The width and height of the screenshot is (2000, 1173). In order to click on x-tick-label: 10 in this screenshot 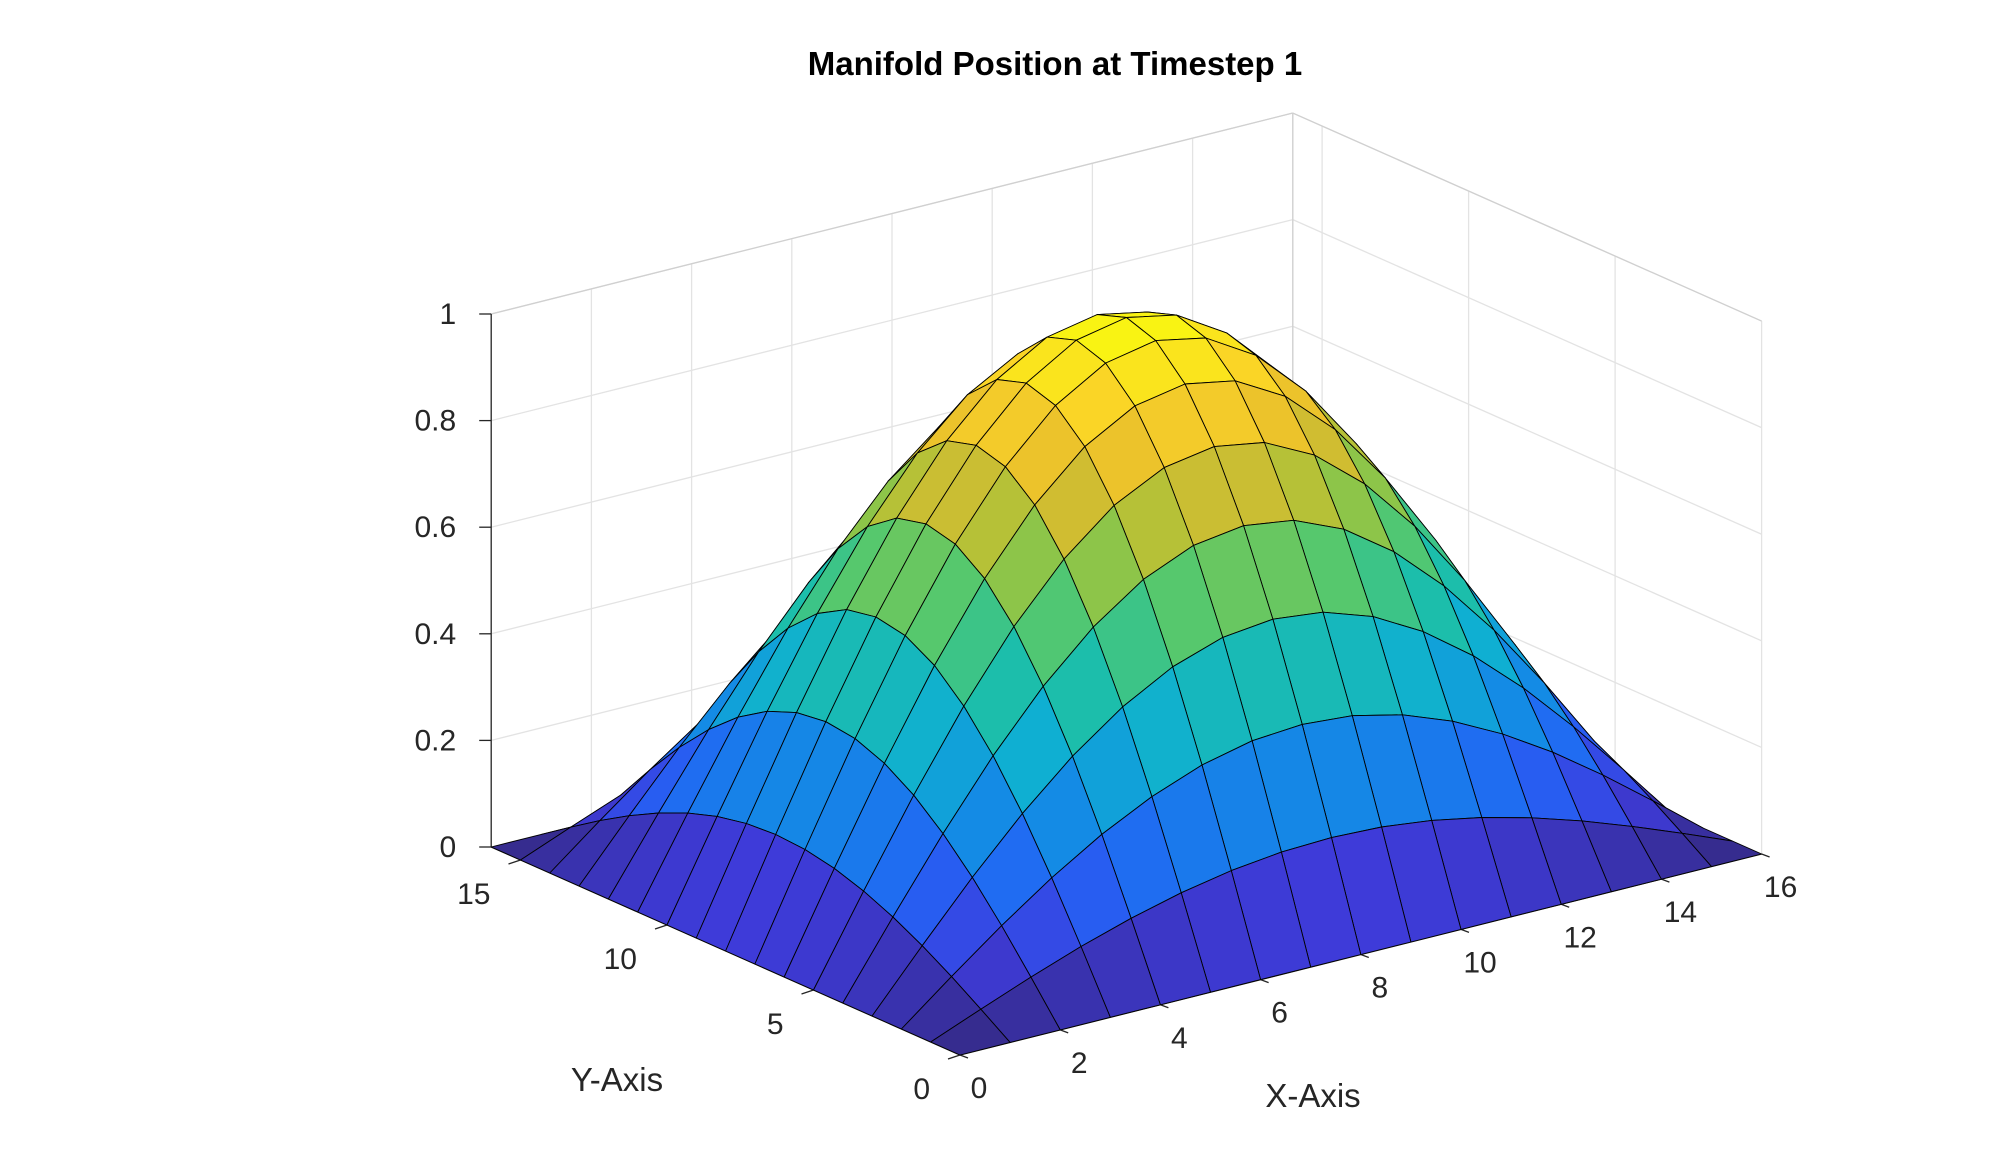, I will do `click(1479, 962)`.